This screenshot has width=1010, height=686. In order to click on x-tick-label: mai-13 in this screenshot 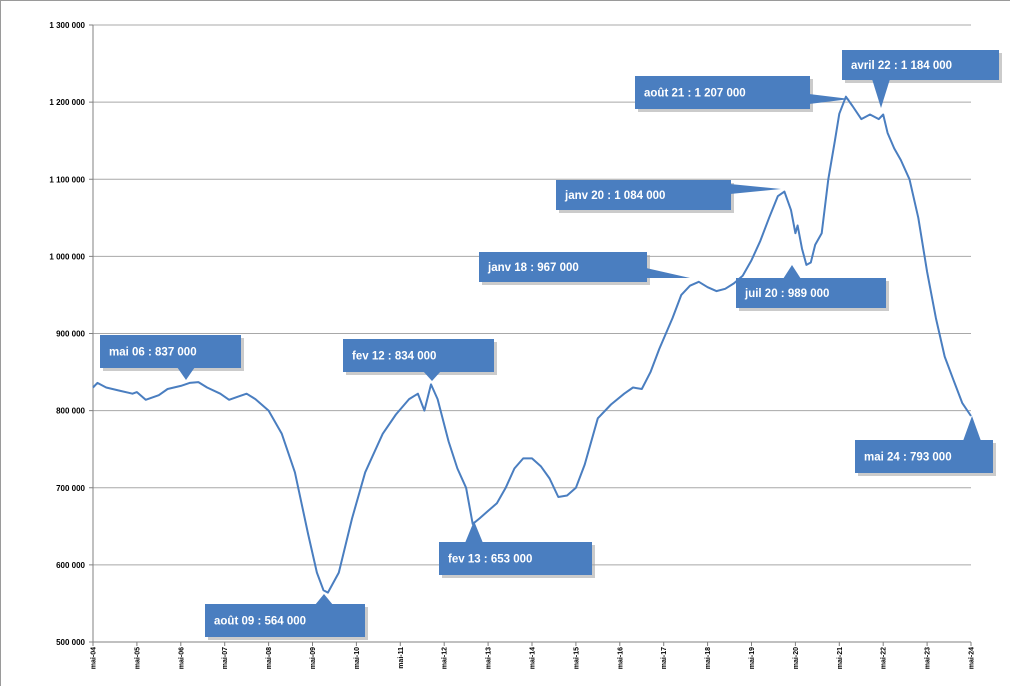, I will do `click(489, 658)`.